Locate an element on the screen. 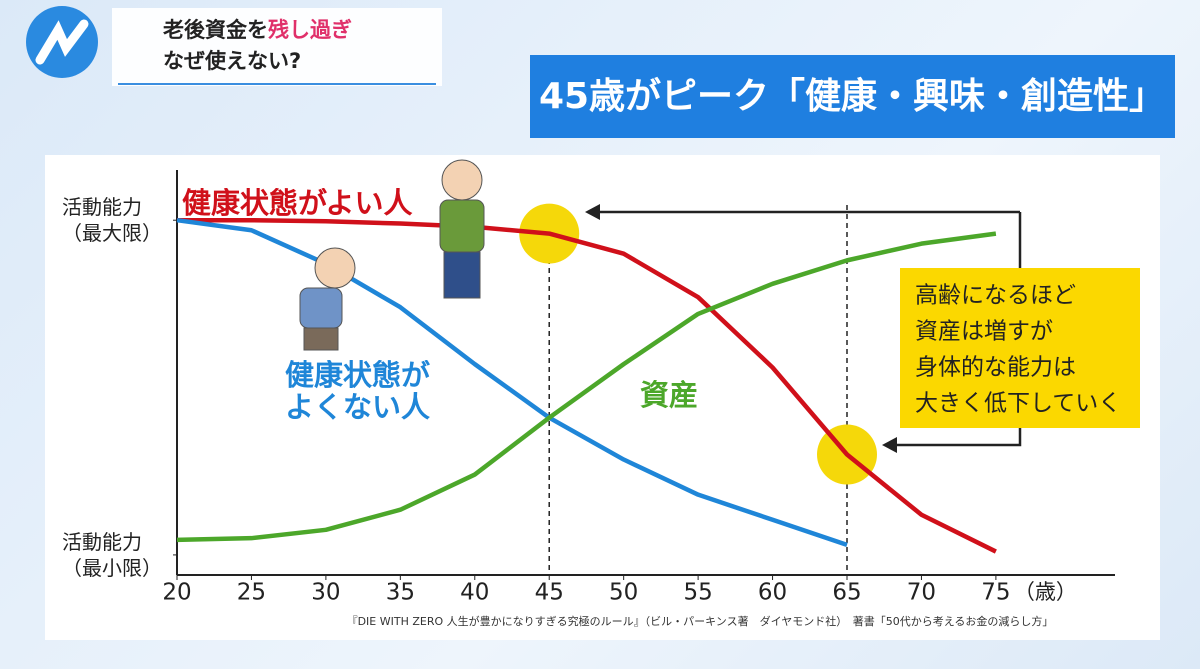 This screenshot has height=669, width=1200. x-tick-label: 70 is located at coordinates (921, 593).